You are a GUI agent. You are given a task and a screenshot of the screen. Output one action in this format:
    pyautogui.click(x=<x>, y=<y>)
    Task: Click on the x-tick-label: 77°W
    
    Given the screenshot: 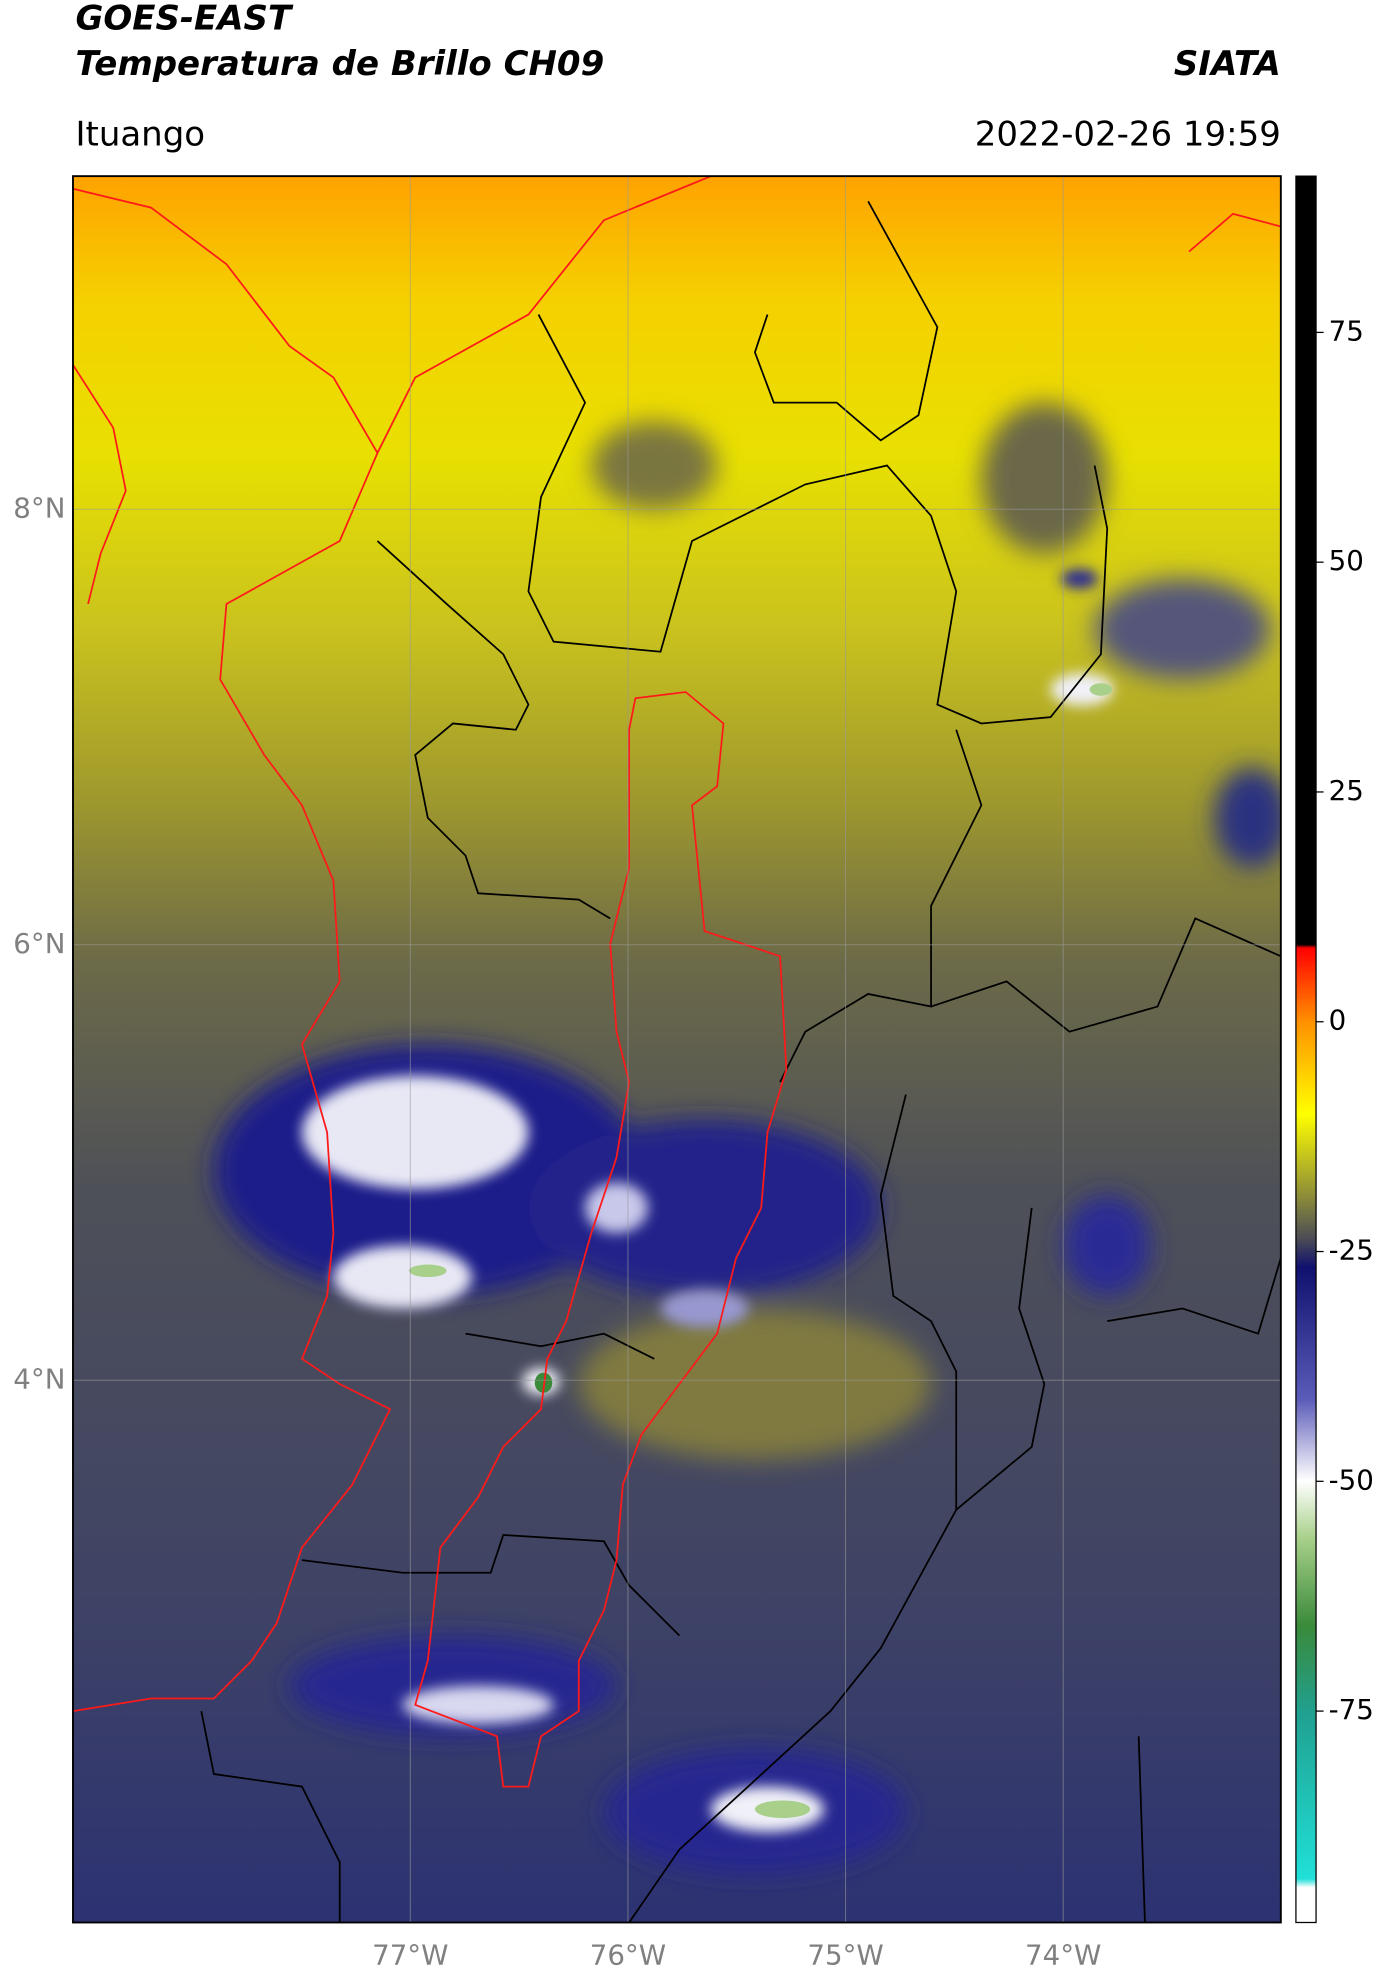 What is the action you would take?
    pyautogui.click(x=410, y=1954)
    